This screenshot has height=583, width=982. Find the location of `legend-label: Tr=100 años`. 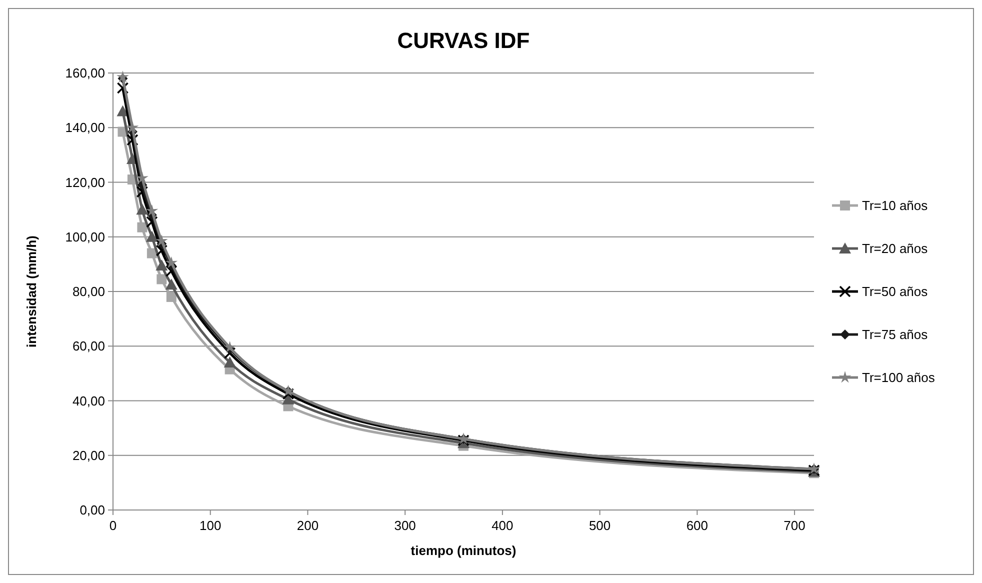

legend-label: Tr=100 años is located at coordinates (899, 378).